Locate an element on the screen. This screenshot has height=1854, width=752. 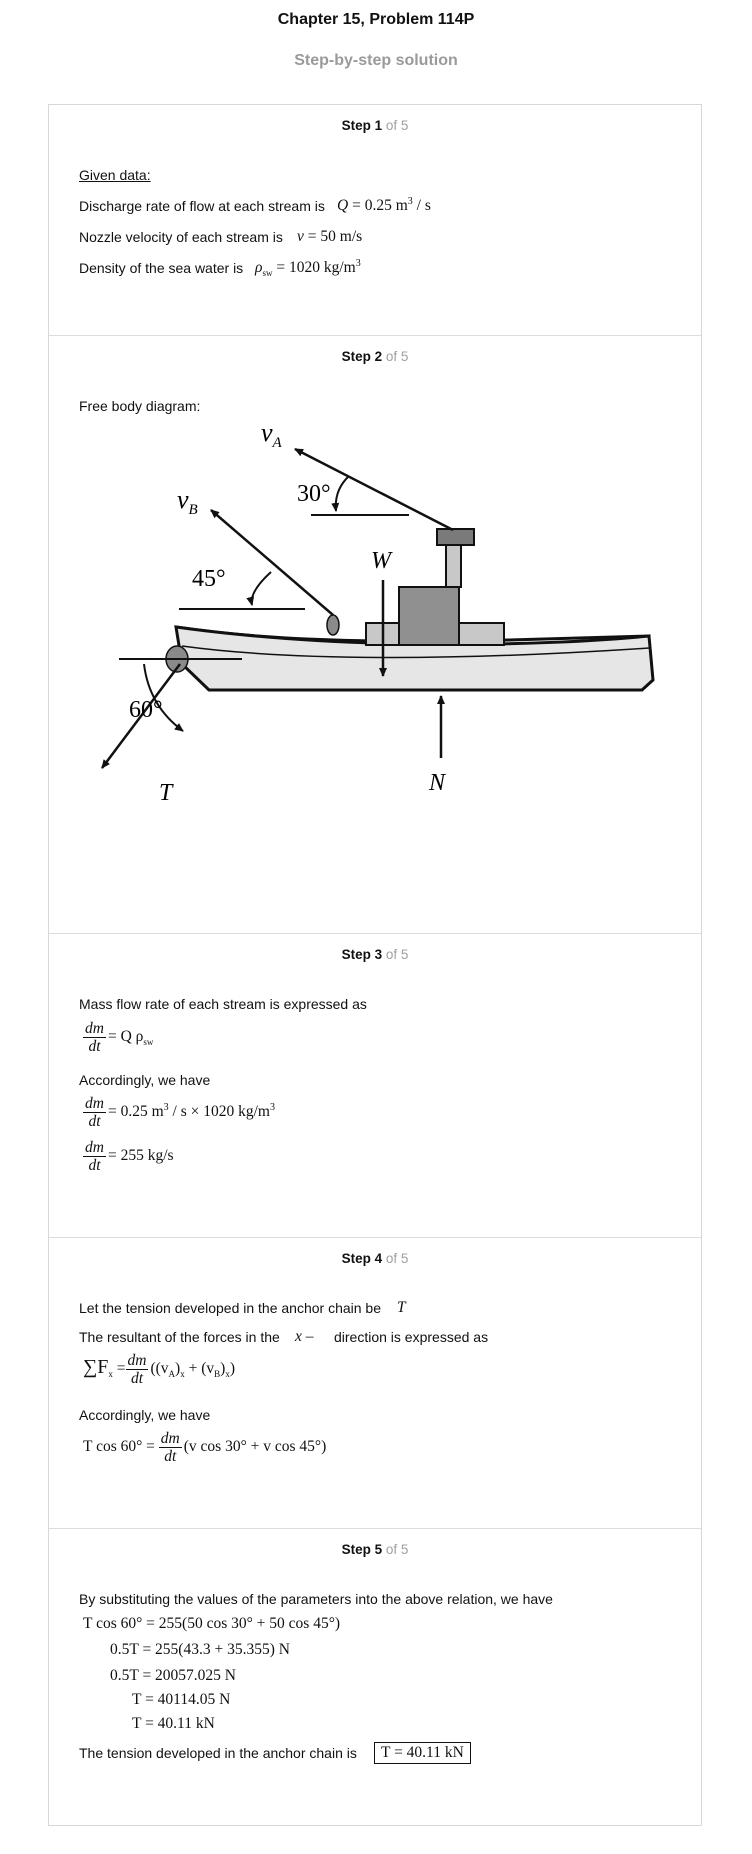
final-equation-5: T = 40.11 kN is located at coordinates (173, 1723).